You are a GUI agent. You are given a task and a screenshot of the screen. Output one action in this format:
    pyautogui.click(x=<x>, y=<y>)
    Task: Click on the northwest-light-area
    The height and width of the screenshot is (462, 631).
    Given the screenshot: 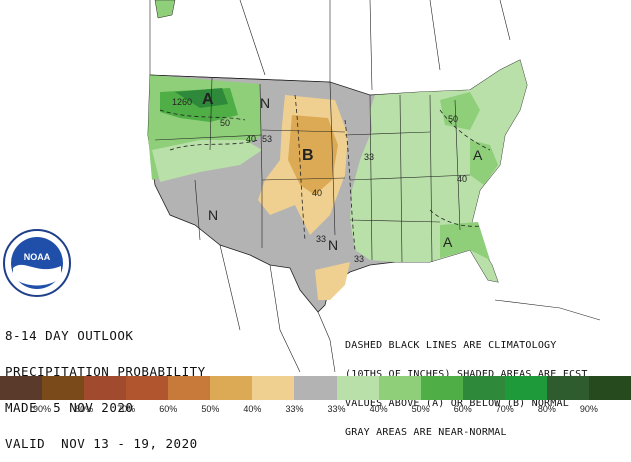 What is the action you would take?
    pyautogui.click(x=207, y=161)
    